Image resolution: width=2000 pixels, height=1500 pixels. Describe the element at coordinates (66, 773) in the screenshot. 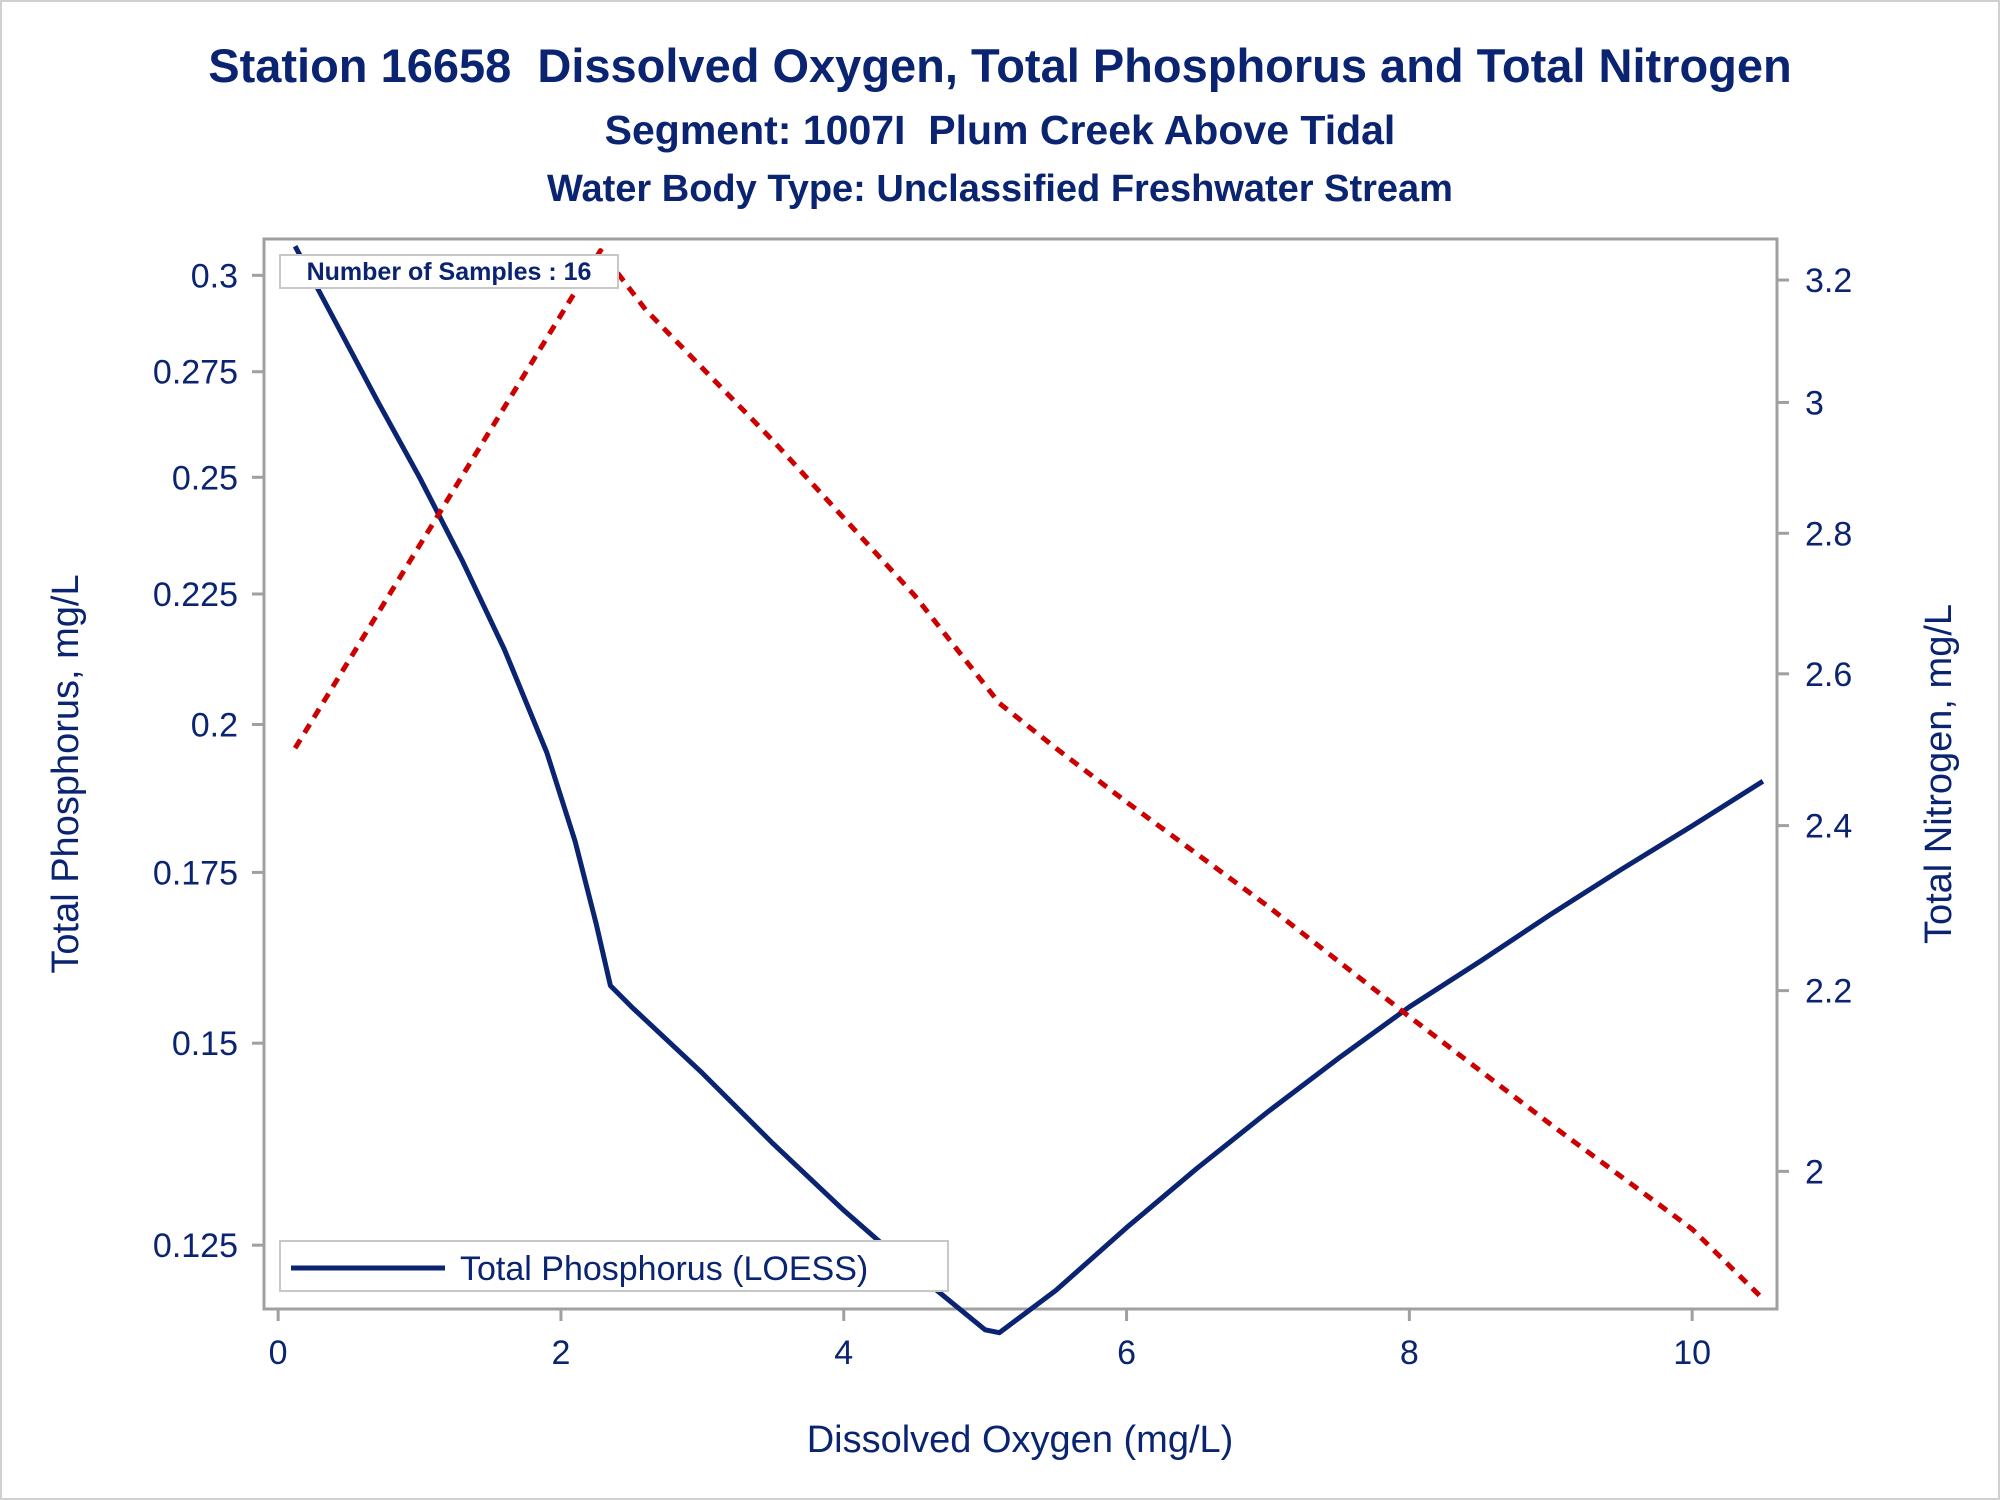

I see `y-axis-left-title: Total Phosphorus, mg/L` at that location.